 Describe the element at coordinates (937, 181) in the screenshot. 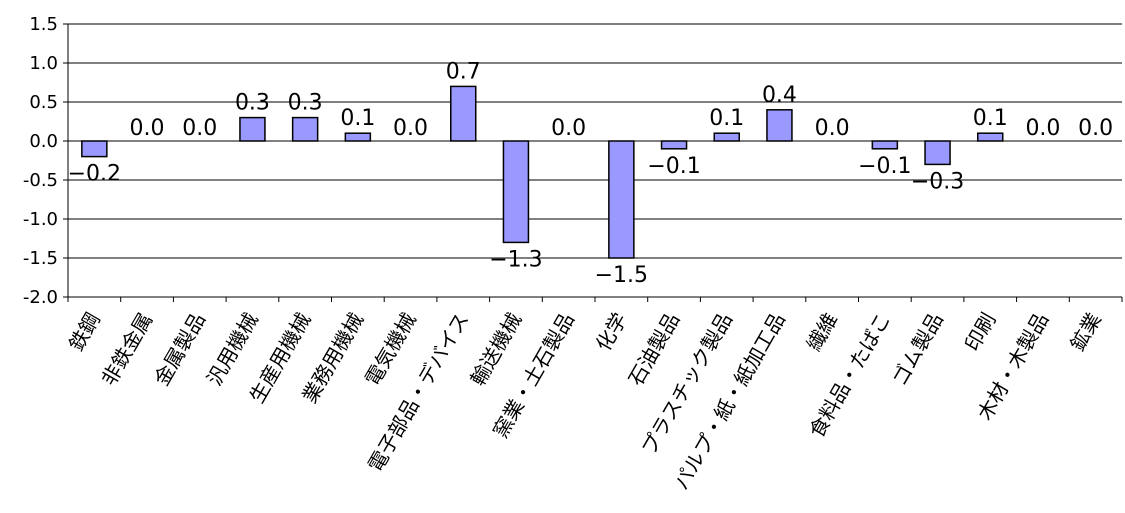

I see `data-label: −0.3` at that location.